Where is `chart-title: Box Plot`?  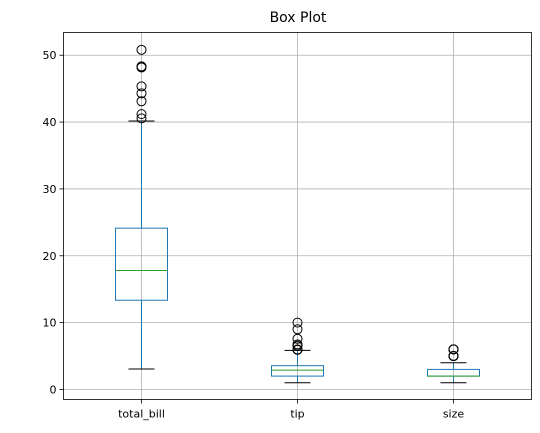 chart-title: Box Plot is located at coordinates (298, 18).